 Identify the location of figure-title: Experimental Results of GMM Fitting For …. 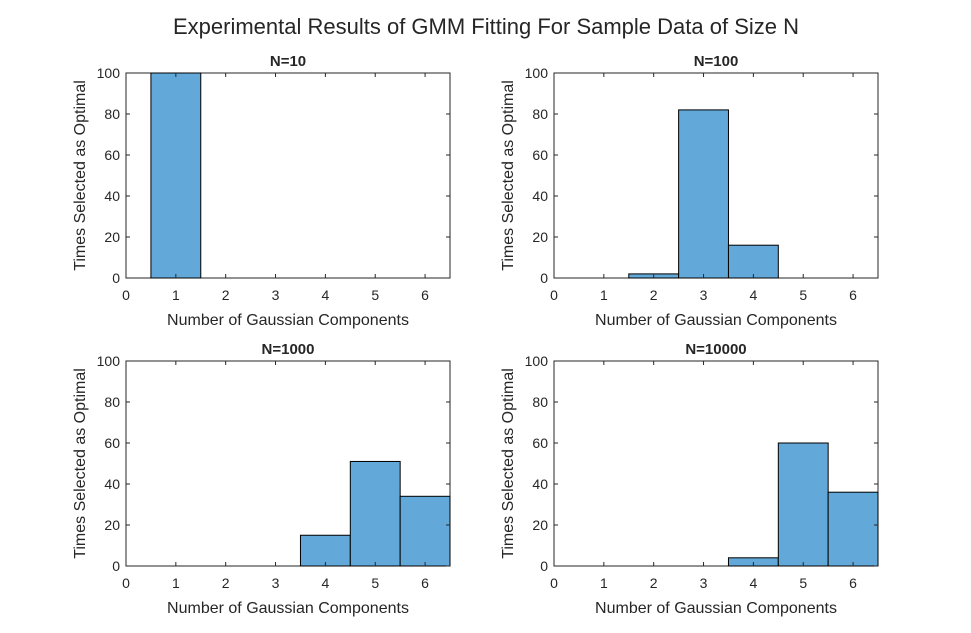
(486, 26).